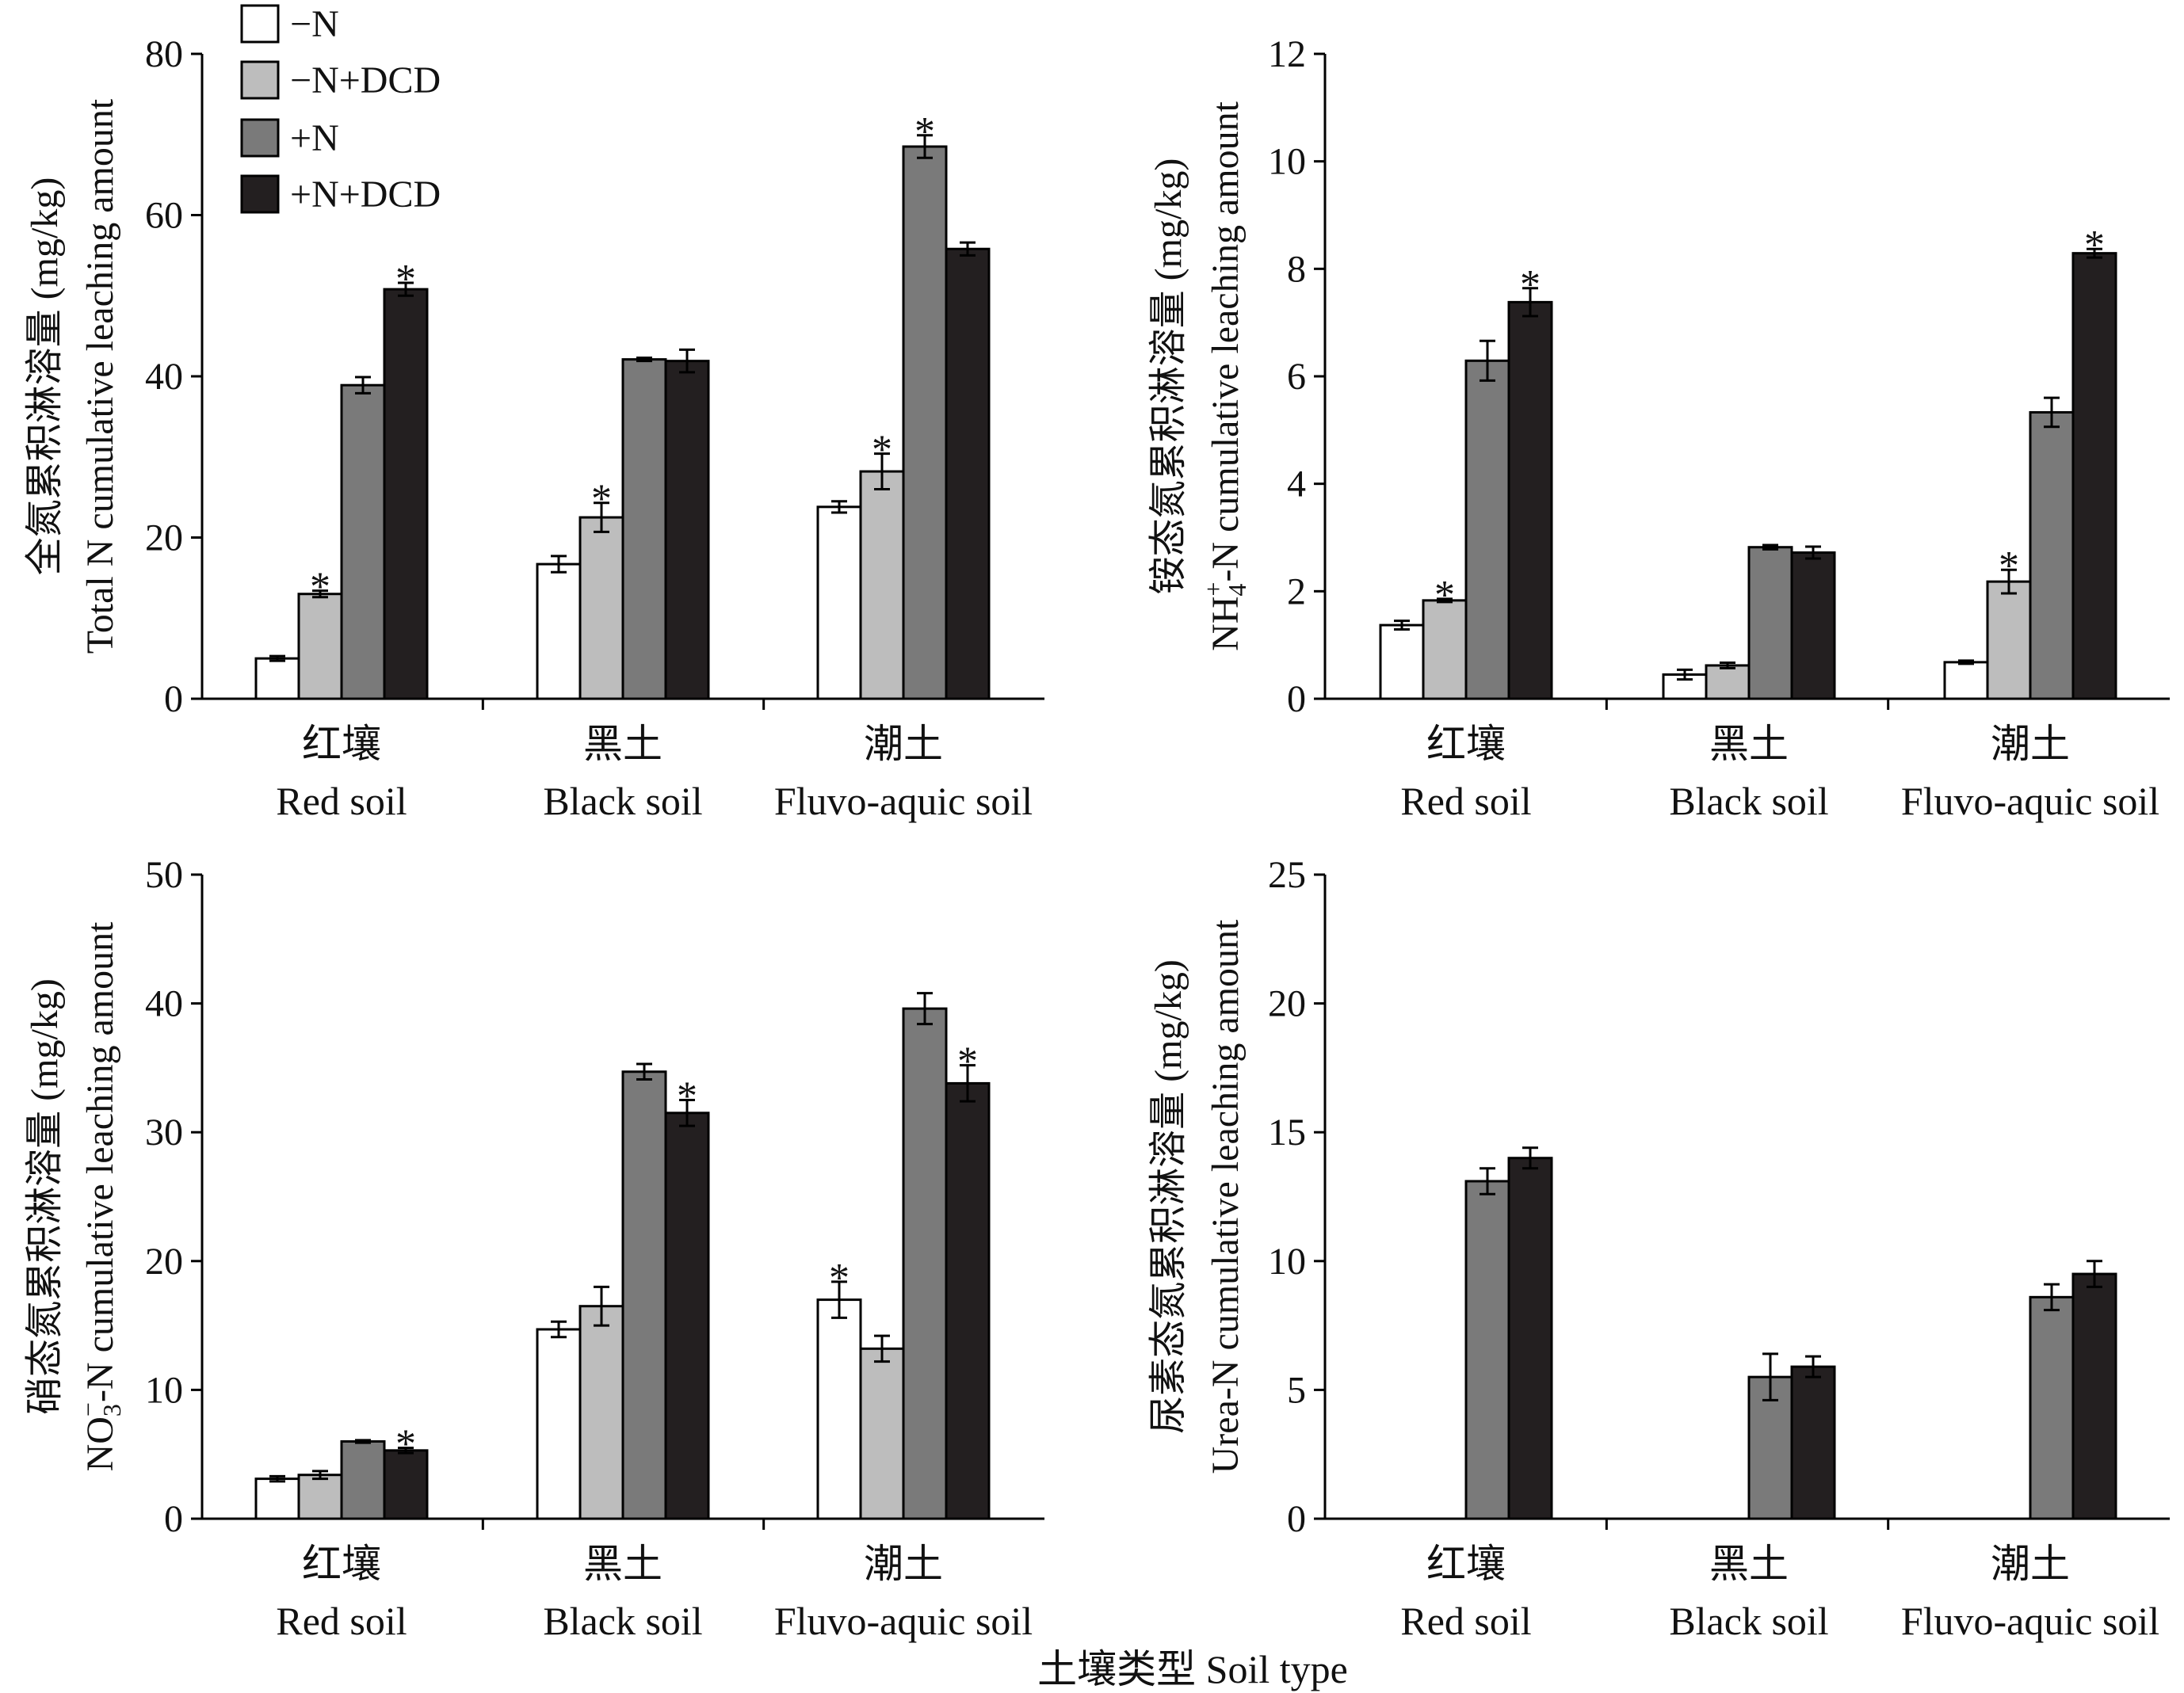 The width and height of the screenshot is (2184, 1693). Describe the element at coordinates (260, 138) in the screenshot. I see `legend-swatch-plus-n` at that location.